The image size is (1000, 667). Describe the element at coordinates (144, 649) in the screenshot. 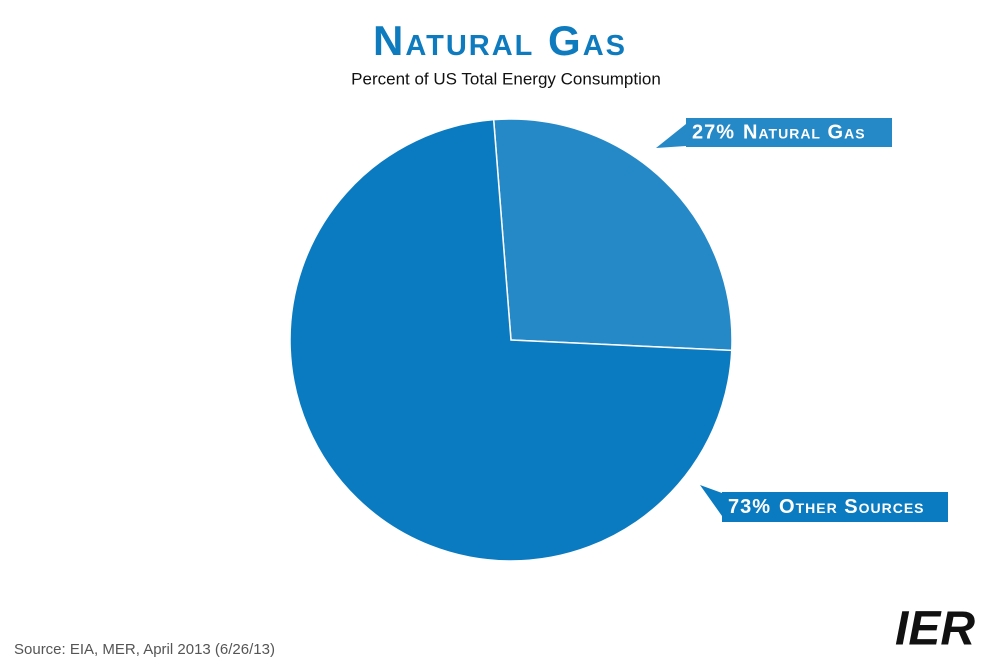

I see `source-note: Source: EIA, MER, April 2013 (6/26/13)` at that location.